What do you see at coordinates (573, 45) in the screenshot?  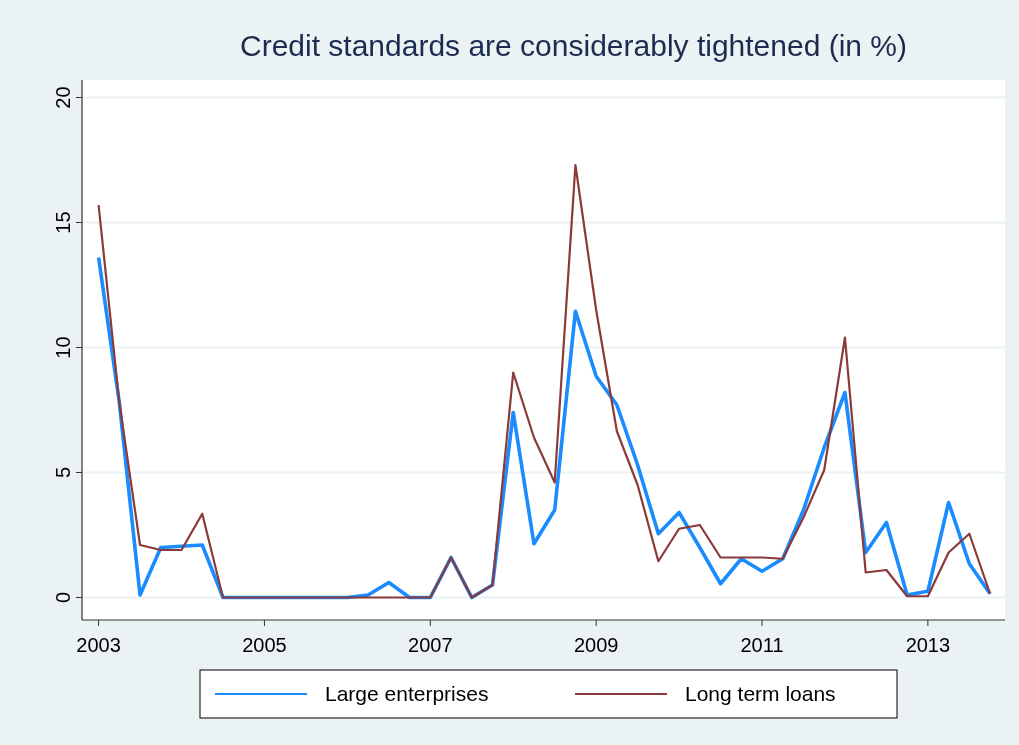 I see `chart-title: Credit standards are considerably tightened (in %)` at bounding box center [573, 45].